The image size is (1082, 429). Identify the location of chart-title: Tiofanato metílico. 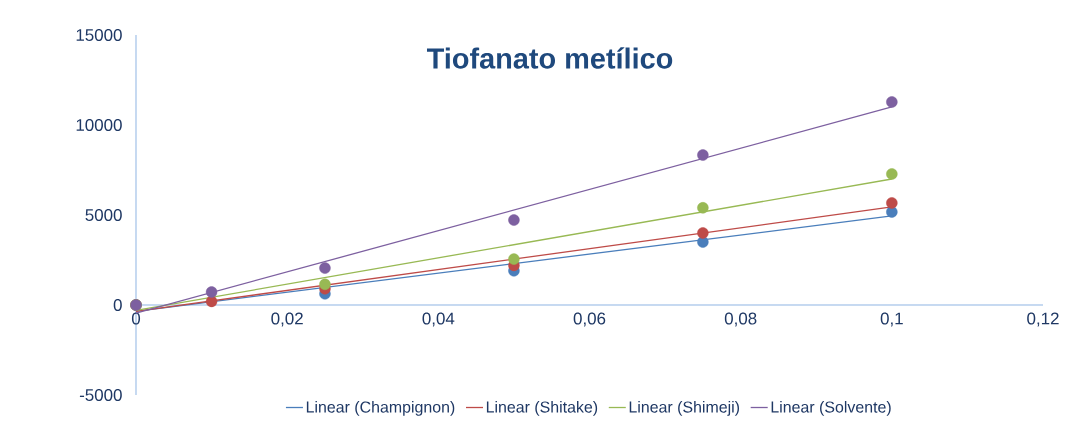
(549, 58).